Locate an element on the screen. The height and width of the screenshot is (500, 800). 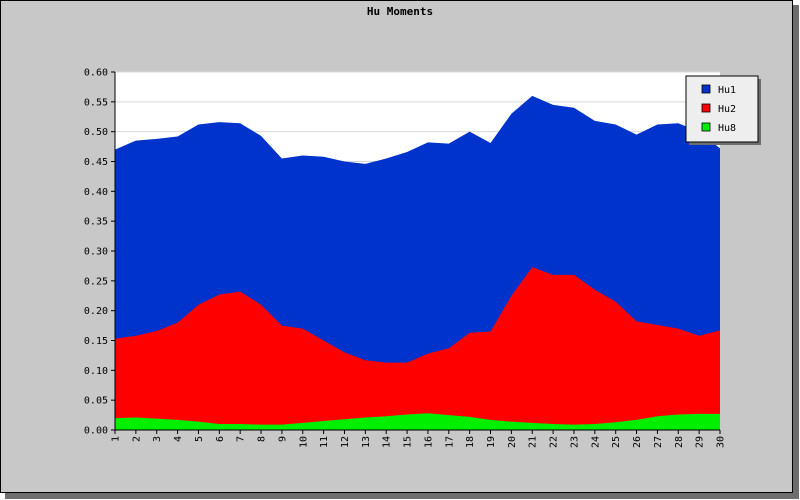
chart-title: Hu Moments is located at coordinates (400, 11).